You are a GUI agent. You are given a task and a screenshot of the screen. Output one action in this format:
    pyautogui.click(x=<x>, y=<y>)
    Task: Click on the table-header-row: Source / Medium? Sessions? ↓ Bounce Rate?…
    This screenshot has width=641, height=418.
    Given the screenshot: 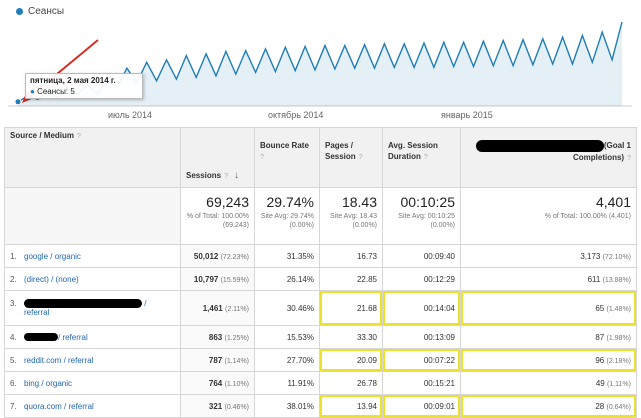 What is the action you would take?
    pyautogui.click(x=320, y=157)
    